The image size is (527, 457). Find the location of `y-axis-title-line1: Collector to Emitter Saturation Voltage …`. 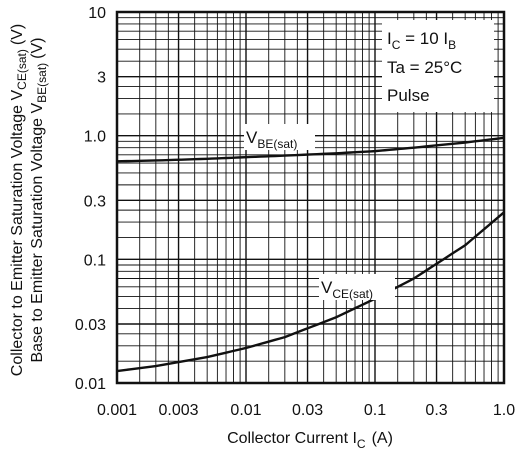

y-axis-title-line1: Collector to Emitter Saturation Voltage … is located at coordinates (19, 200).